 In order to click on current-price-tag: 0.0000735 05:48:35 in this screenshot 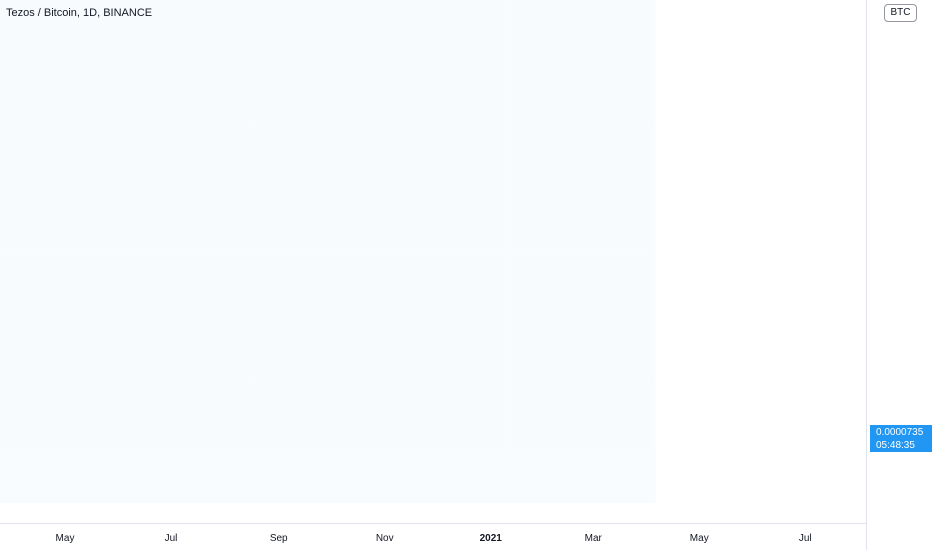, I will do `click(901, 438)`.